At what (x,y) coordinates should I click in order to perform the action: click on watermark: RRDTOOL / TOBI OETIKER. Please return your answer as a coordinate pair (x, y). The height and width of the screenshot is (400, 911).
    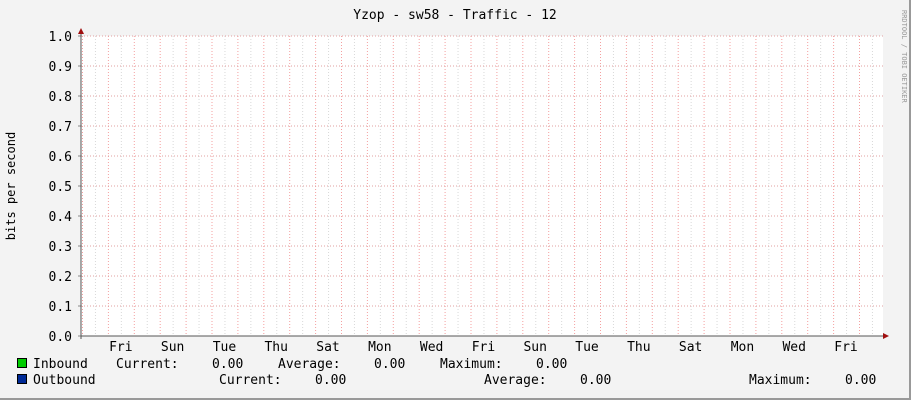
    Looking at the image, I should click on (904, 57).